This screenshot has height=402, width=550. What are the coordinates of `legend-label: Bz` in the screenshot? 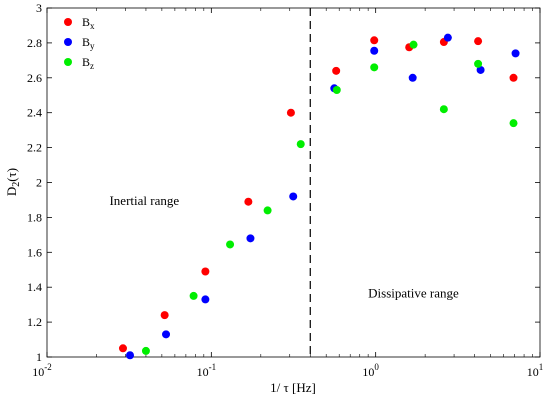 It's located at (88, 63).